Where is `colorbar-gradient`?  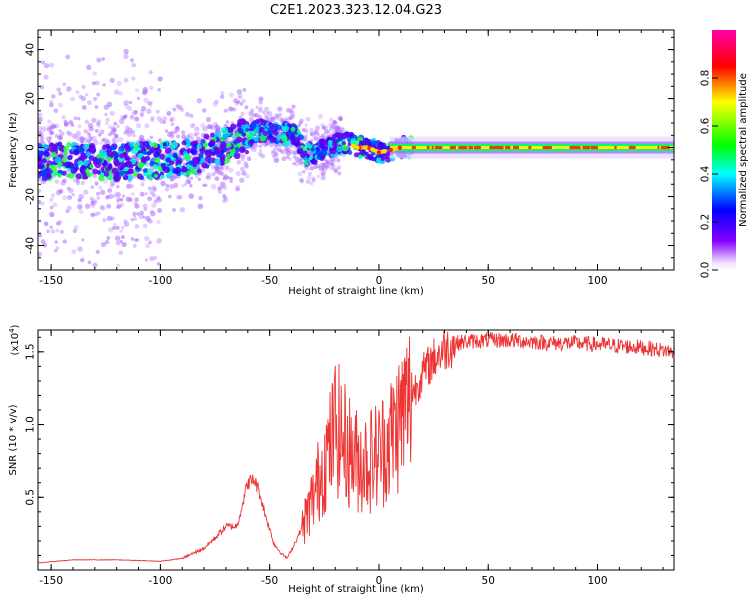
colorbar-gradient is located at coordinates (724, 150).